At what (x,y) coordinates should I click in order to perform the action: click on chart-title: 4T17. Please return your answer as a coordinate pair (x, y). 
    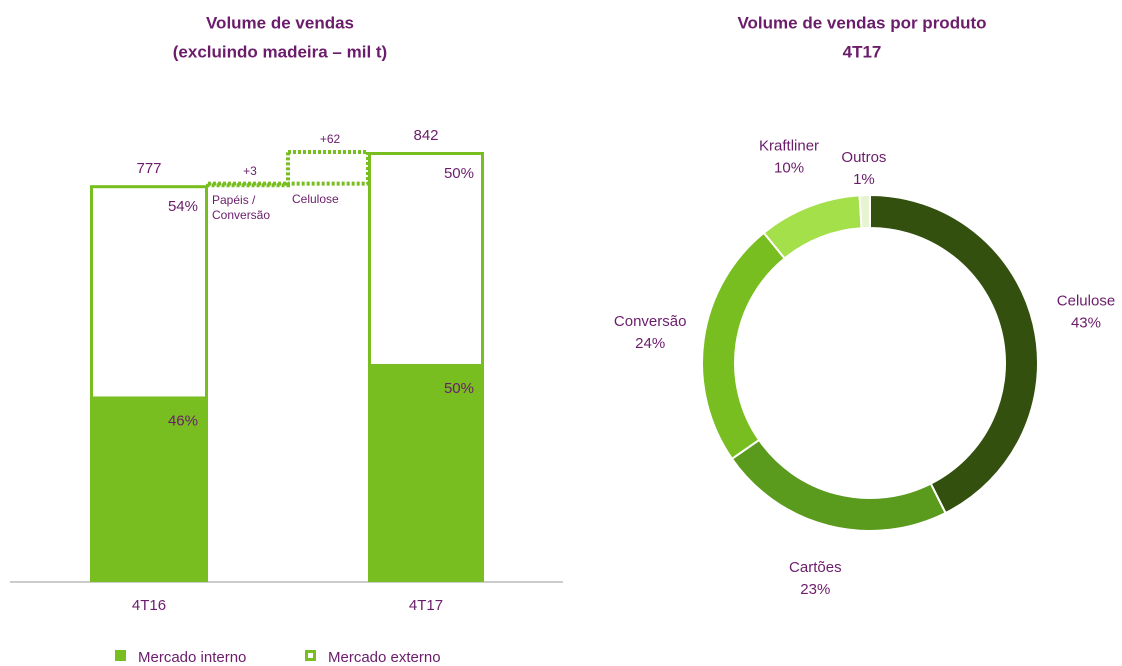
    Looking at the image, I should click on (862, 51).